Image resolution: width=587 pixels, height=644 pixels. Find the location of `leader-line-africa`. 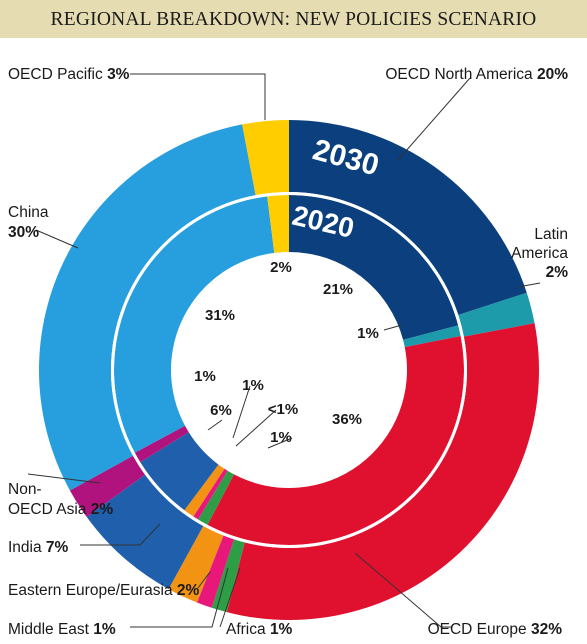

leader-line-africa is located at coordinates (230, 597).